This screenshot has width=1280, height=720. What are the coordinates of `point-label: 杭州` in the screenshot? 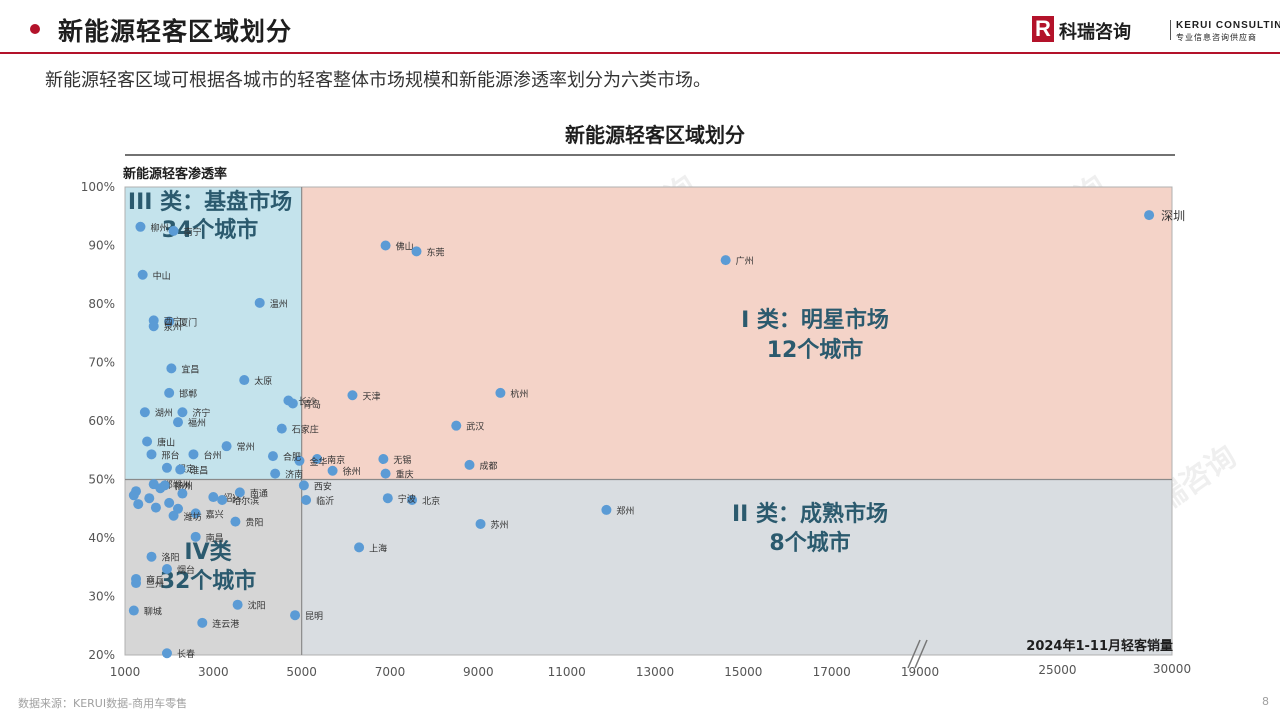 It's located at (519, 394).